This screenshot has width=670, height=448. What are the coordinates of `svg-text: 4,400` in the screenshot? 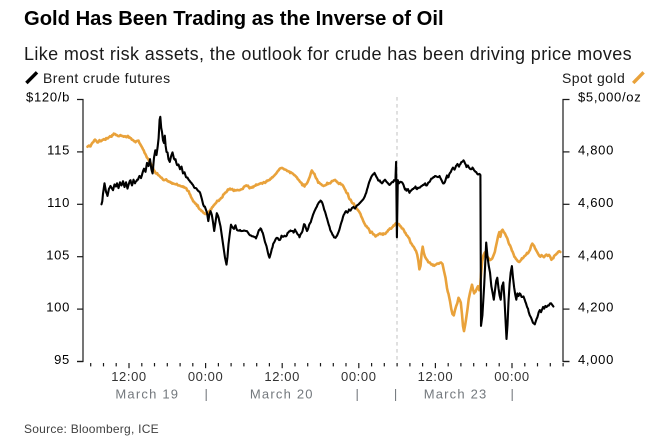 It's located at (596, 254).